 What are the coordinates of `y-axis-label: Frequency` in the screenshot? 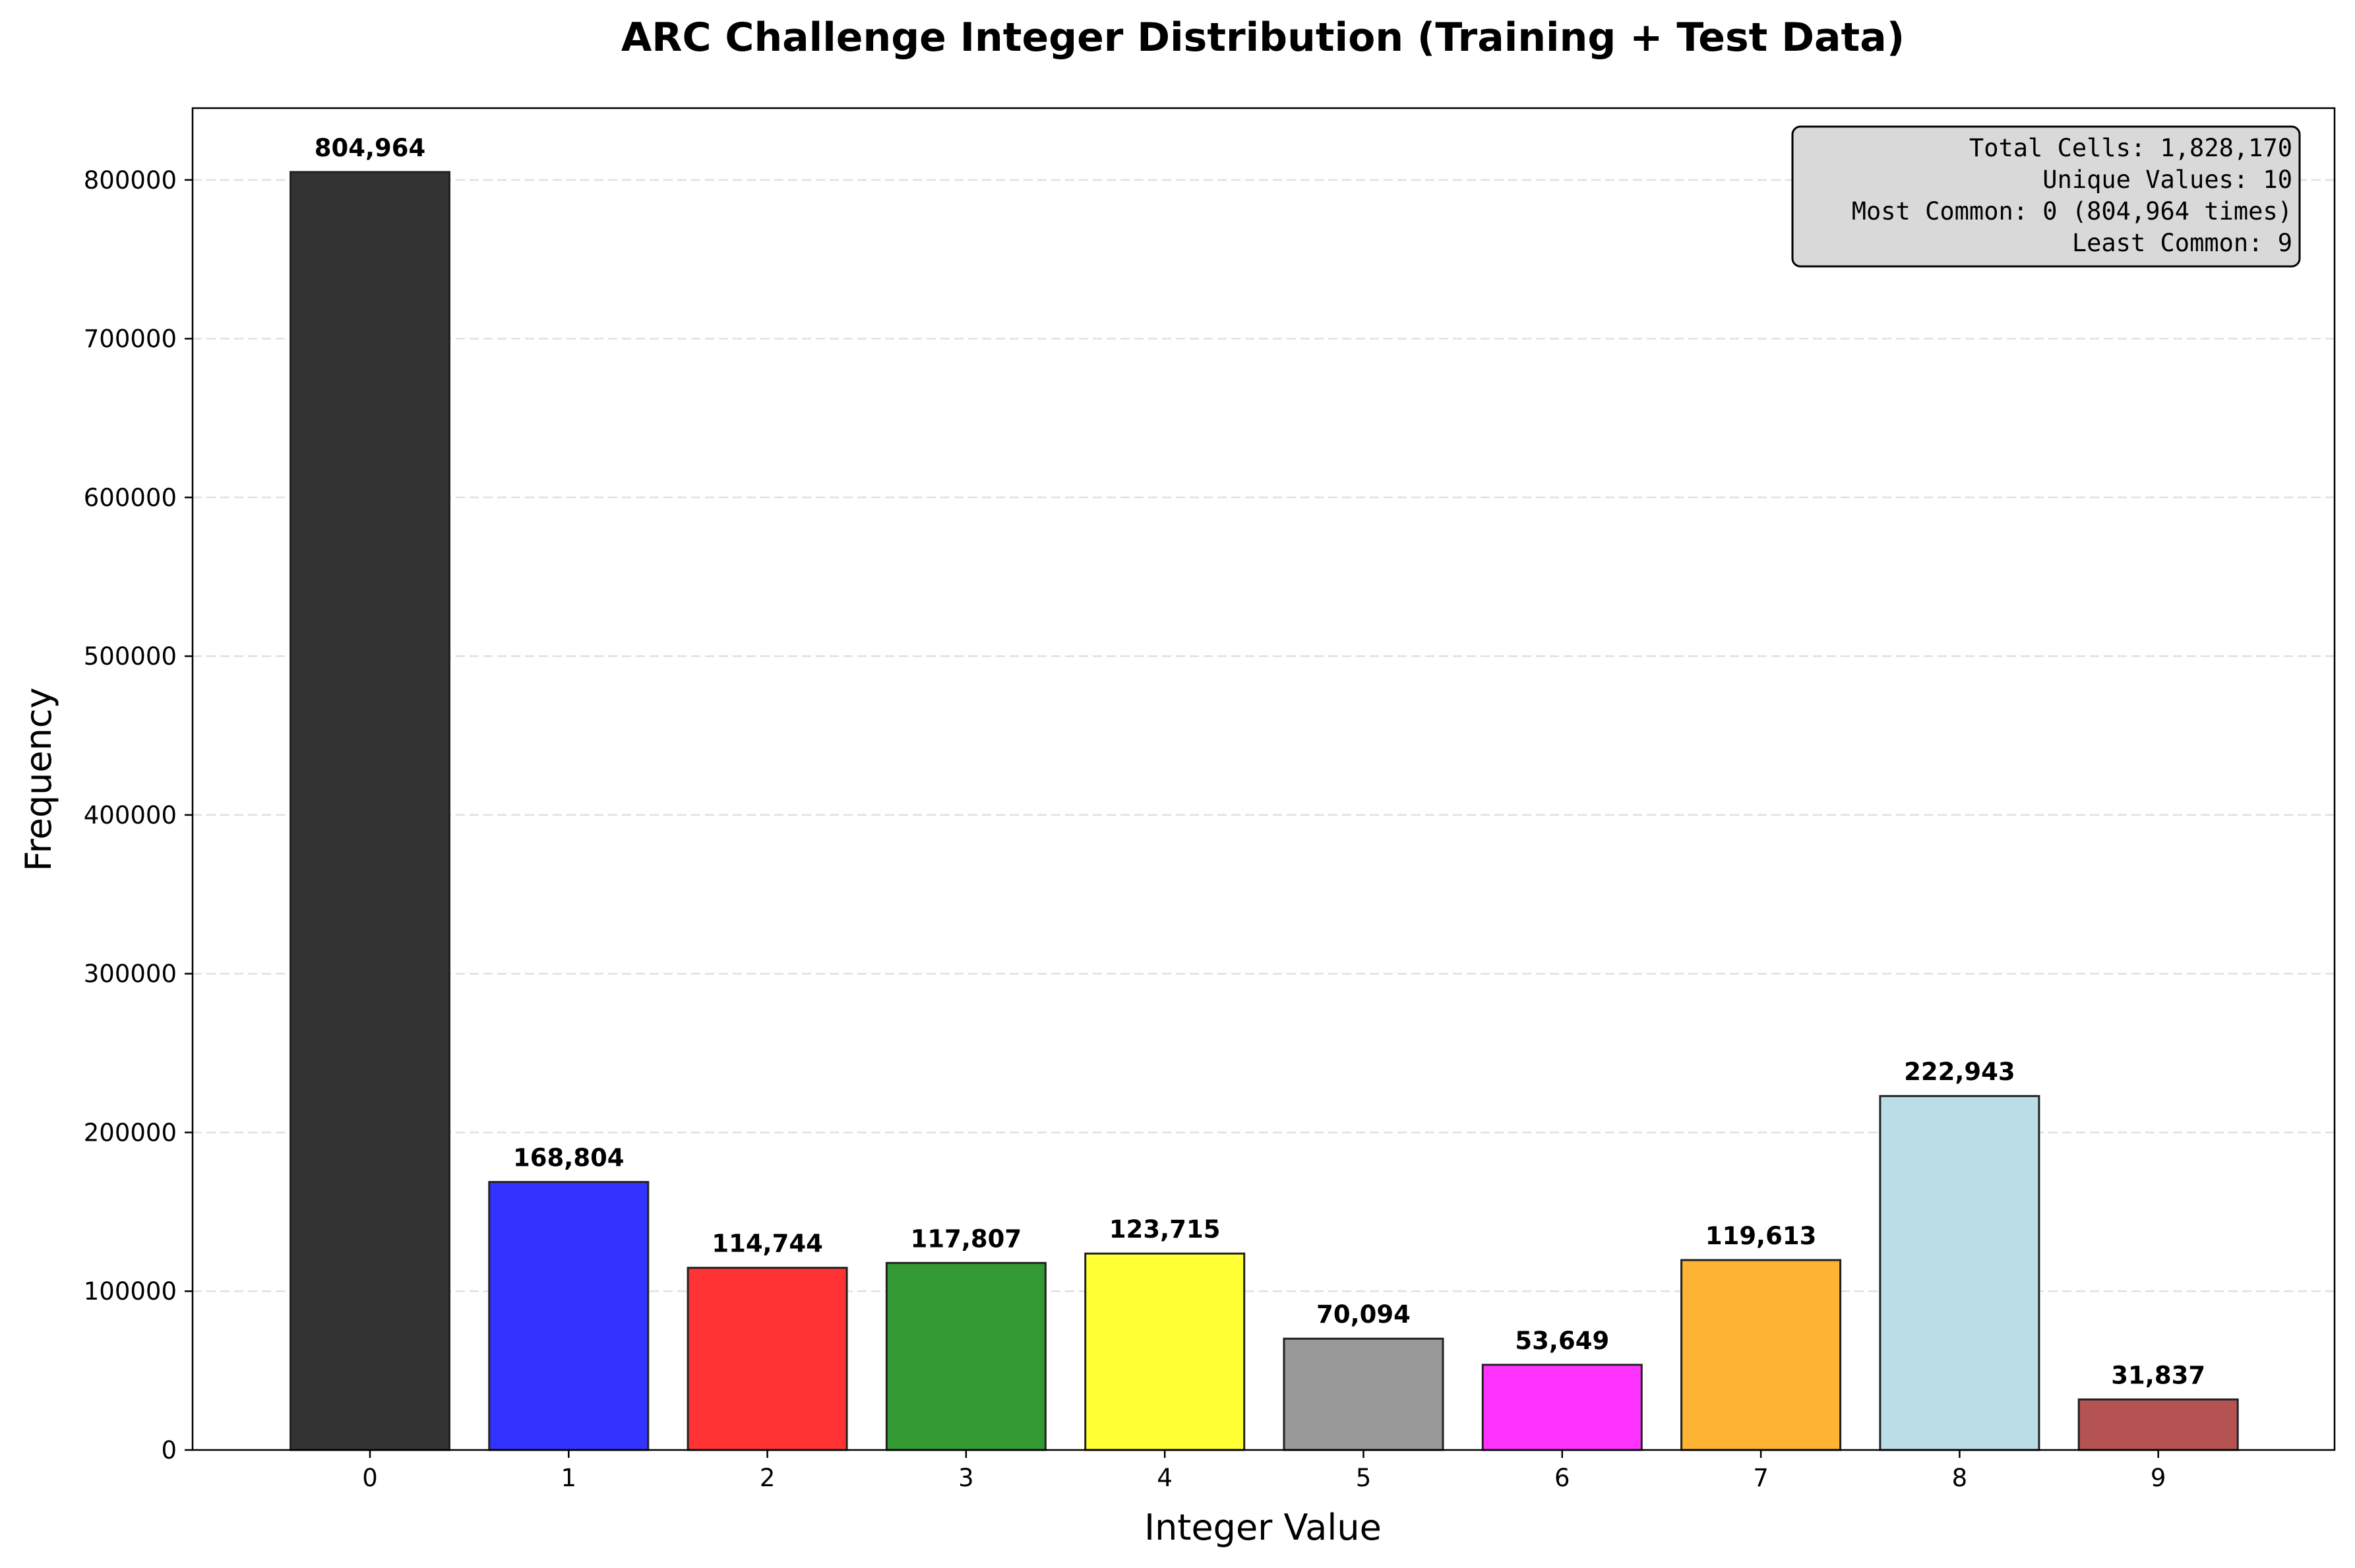 It's located at (38, 780).